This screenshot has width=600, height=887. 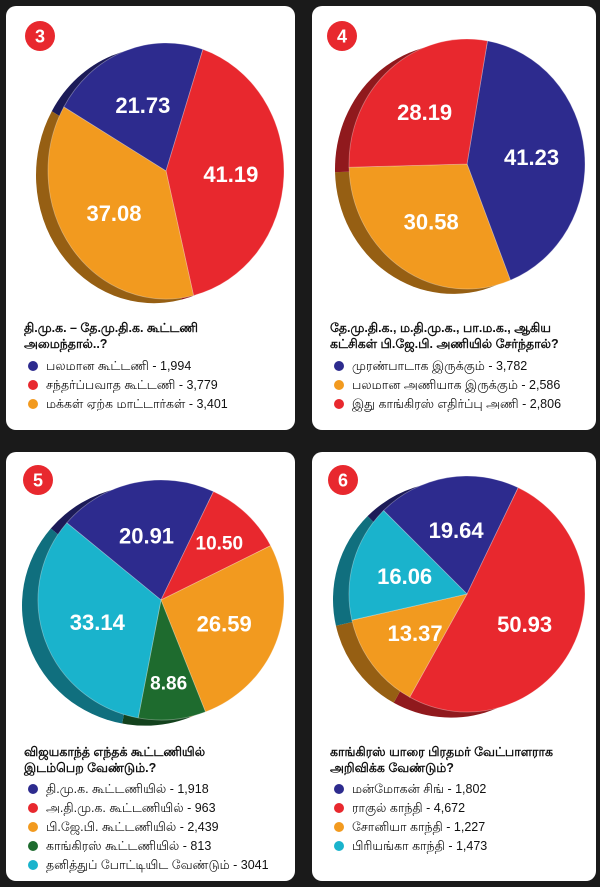 I want to click on pie-chart-4: 41.23 30.58 28.19 4, so click(x=456, y=157).